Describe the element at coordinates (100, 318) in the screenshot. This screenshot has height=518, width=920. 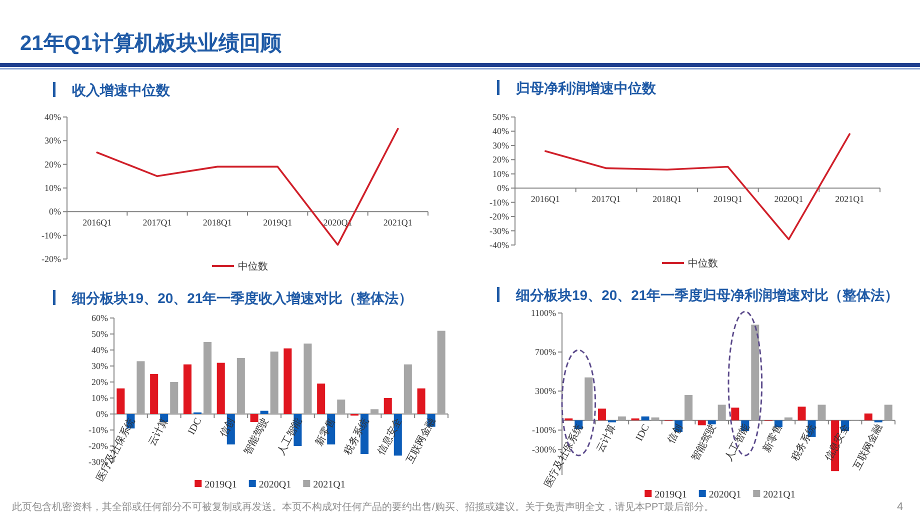
I see `y-tick-label: 60%` at that location.